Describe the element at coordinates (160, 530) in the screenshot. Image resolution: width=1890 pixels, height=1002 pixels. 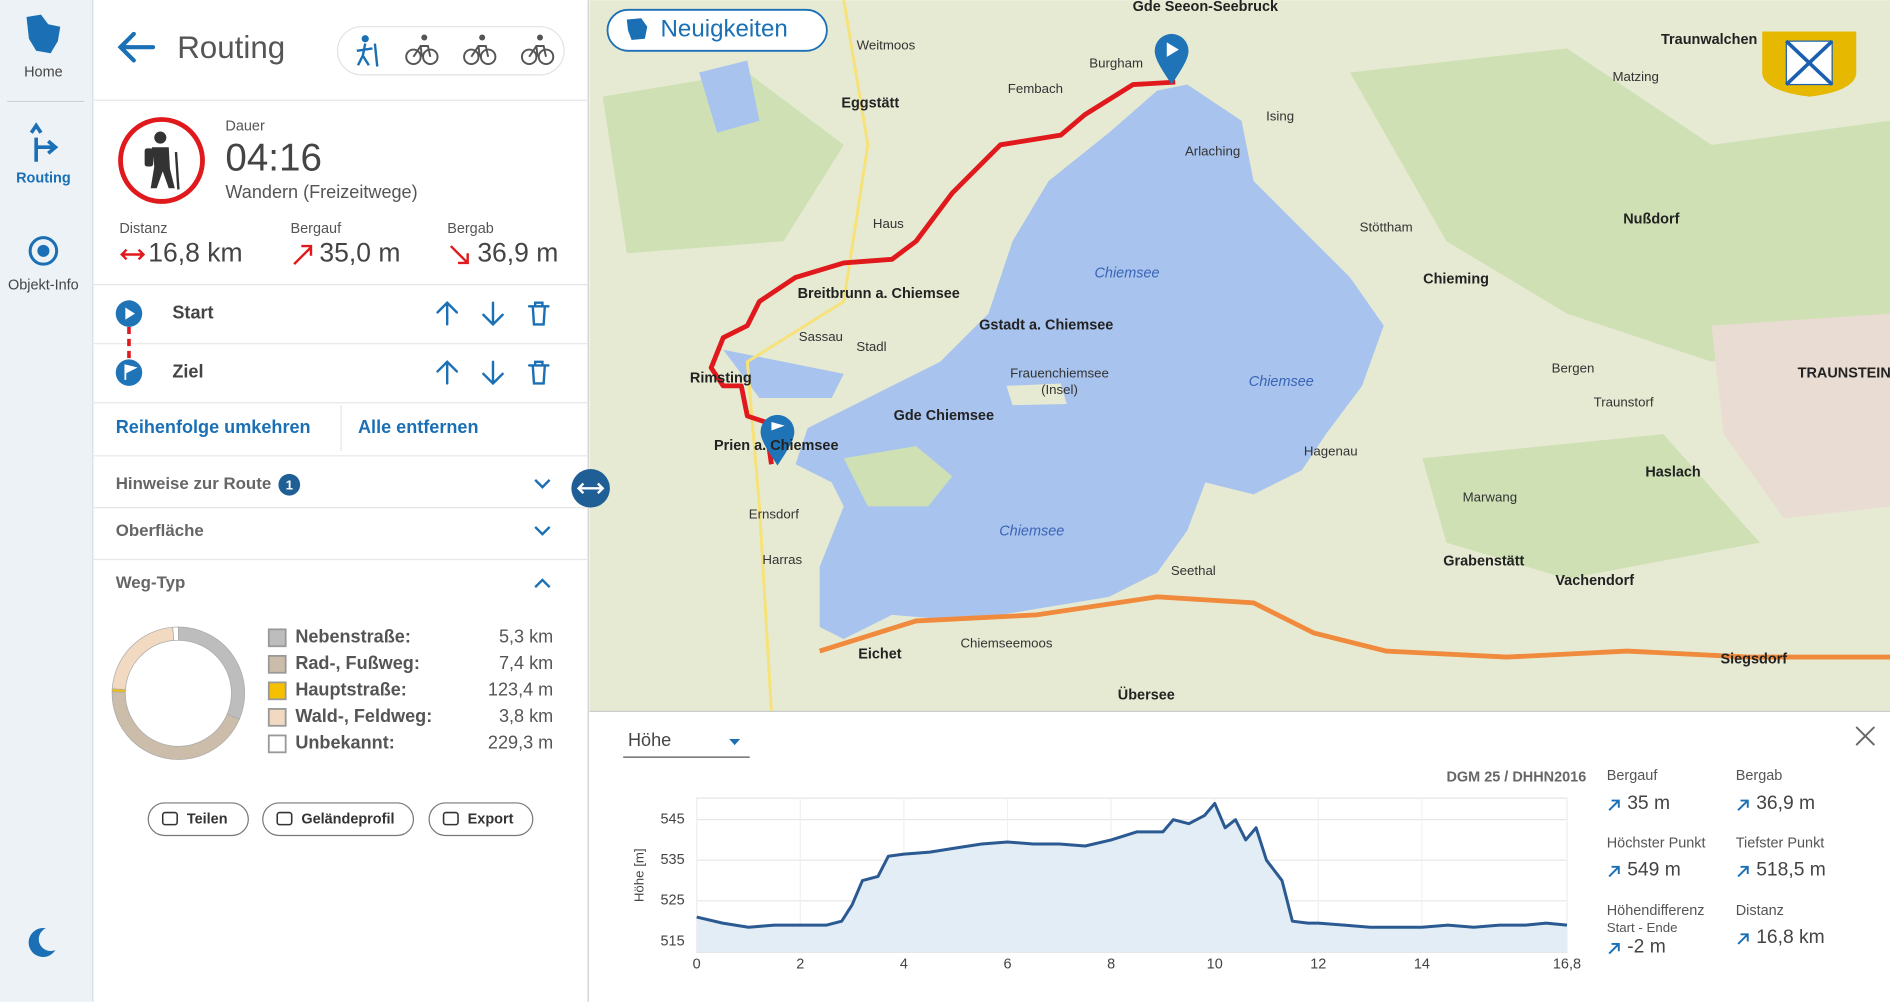
I see `section-header: Oberfläche` at that location.